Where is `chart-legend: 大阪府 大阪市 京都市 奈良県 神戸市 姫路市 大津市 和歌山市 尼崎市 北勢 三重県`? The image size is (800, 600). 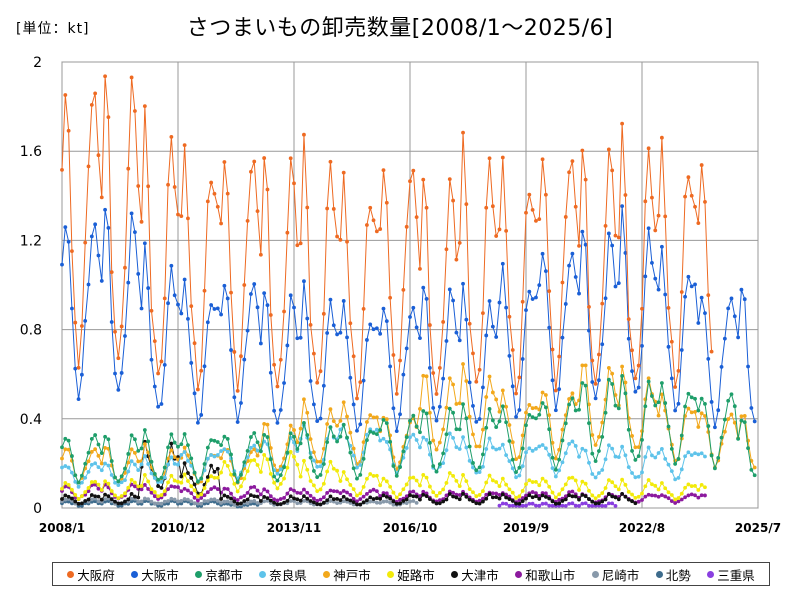 chart-legend: 大阪府 大阪市 京都市 奈良県 神戸市 姫路市 大津市 和歌山市 尼崎市 北勢 三重県 is located at coordinates (411, 574).